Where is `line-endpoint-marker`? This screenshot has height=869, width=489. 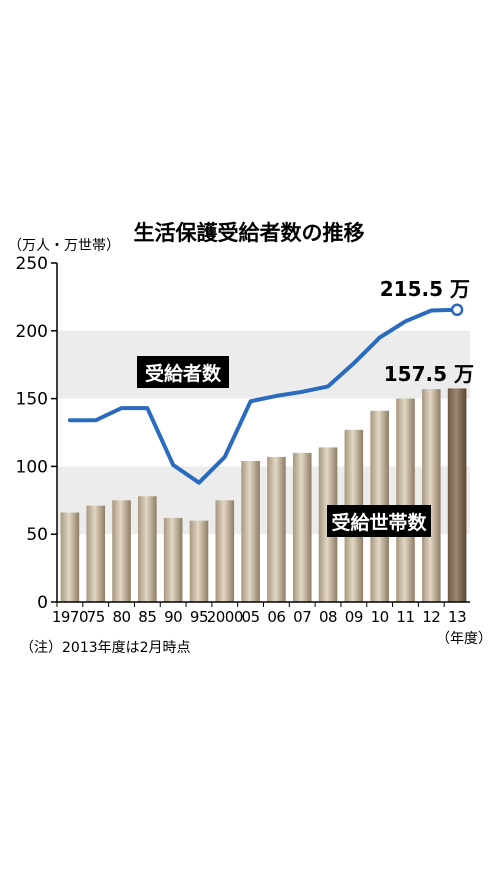 line-endpoint-marker is located at coordinates (457, 310).